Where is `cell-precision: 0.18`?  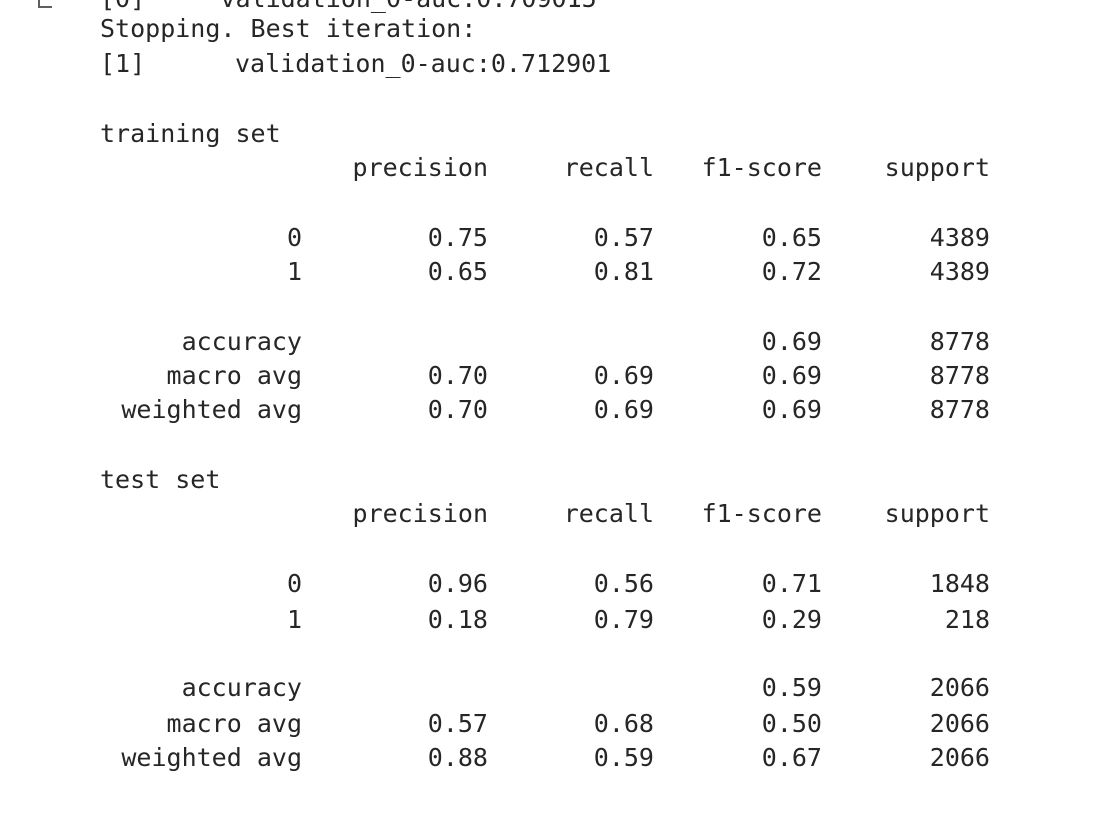 cell-precision: 0.18 is located at coordinates (457, 619).